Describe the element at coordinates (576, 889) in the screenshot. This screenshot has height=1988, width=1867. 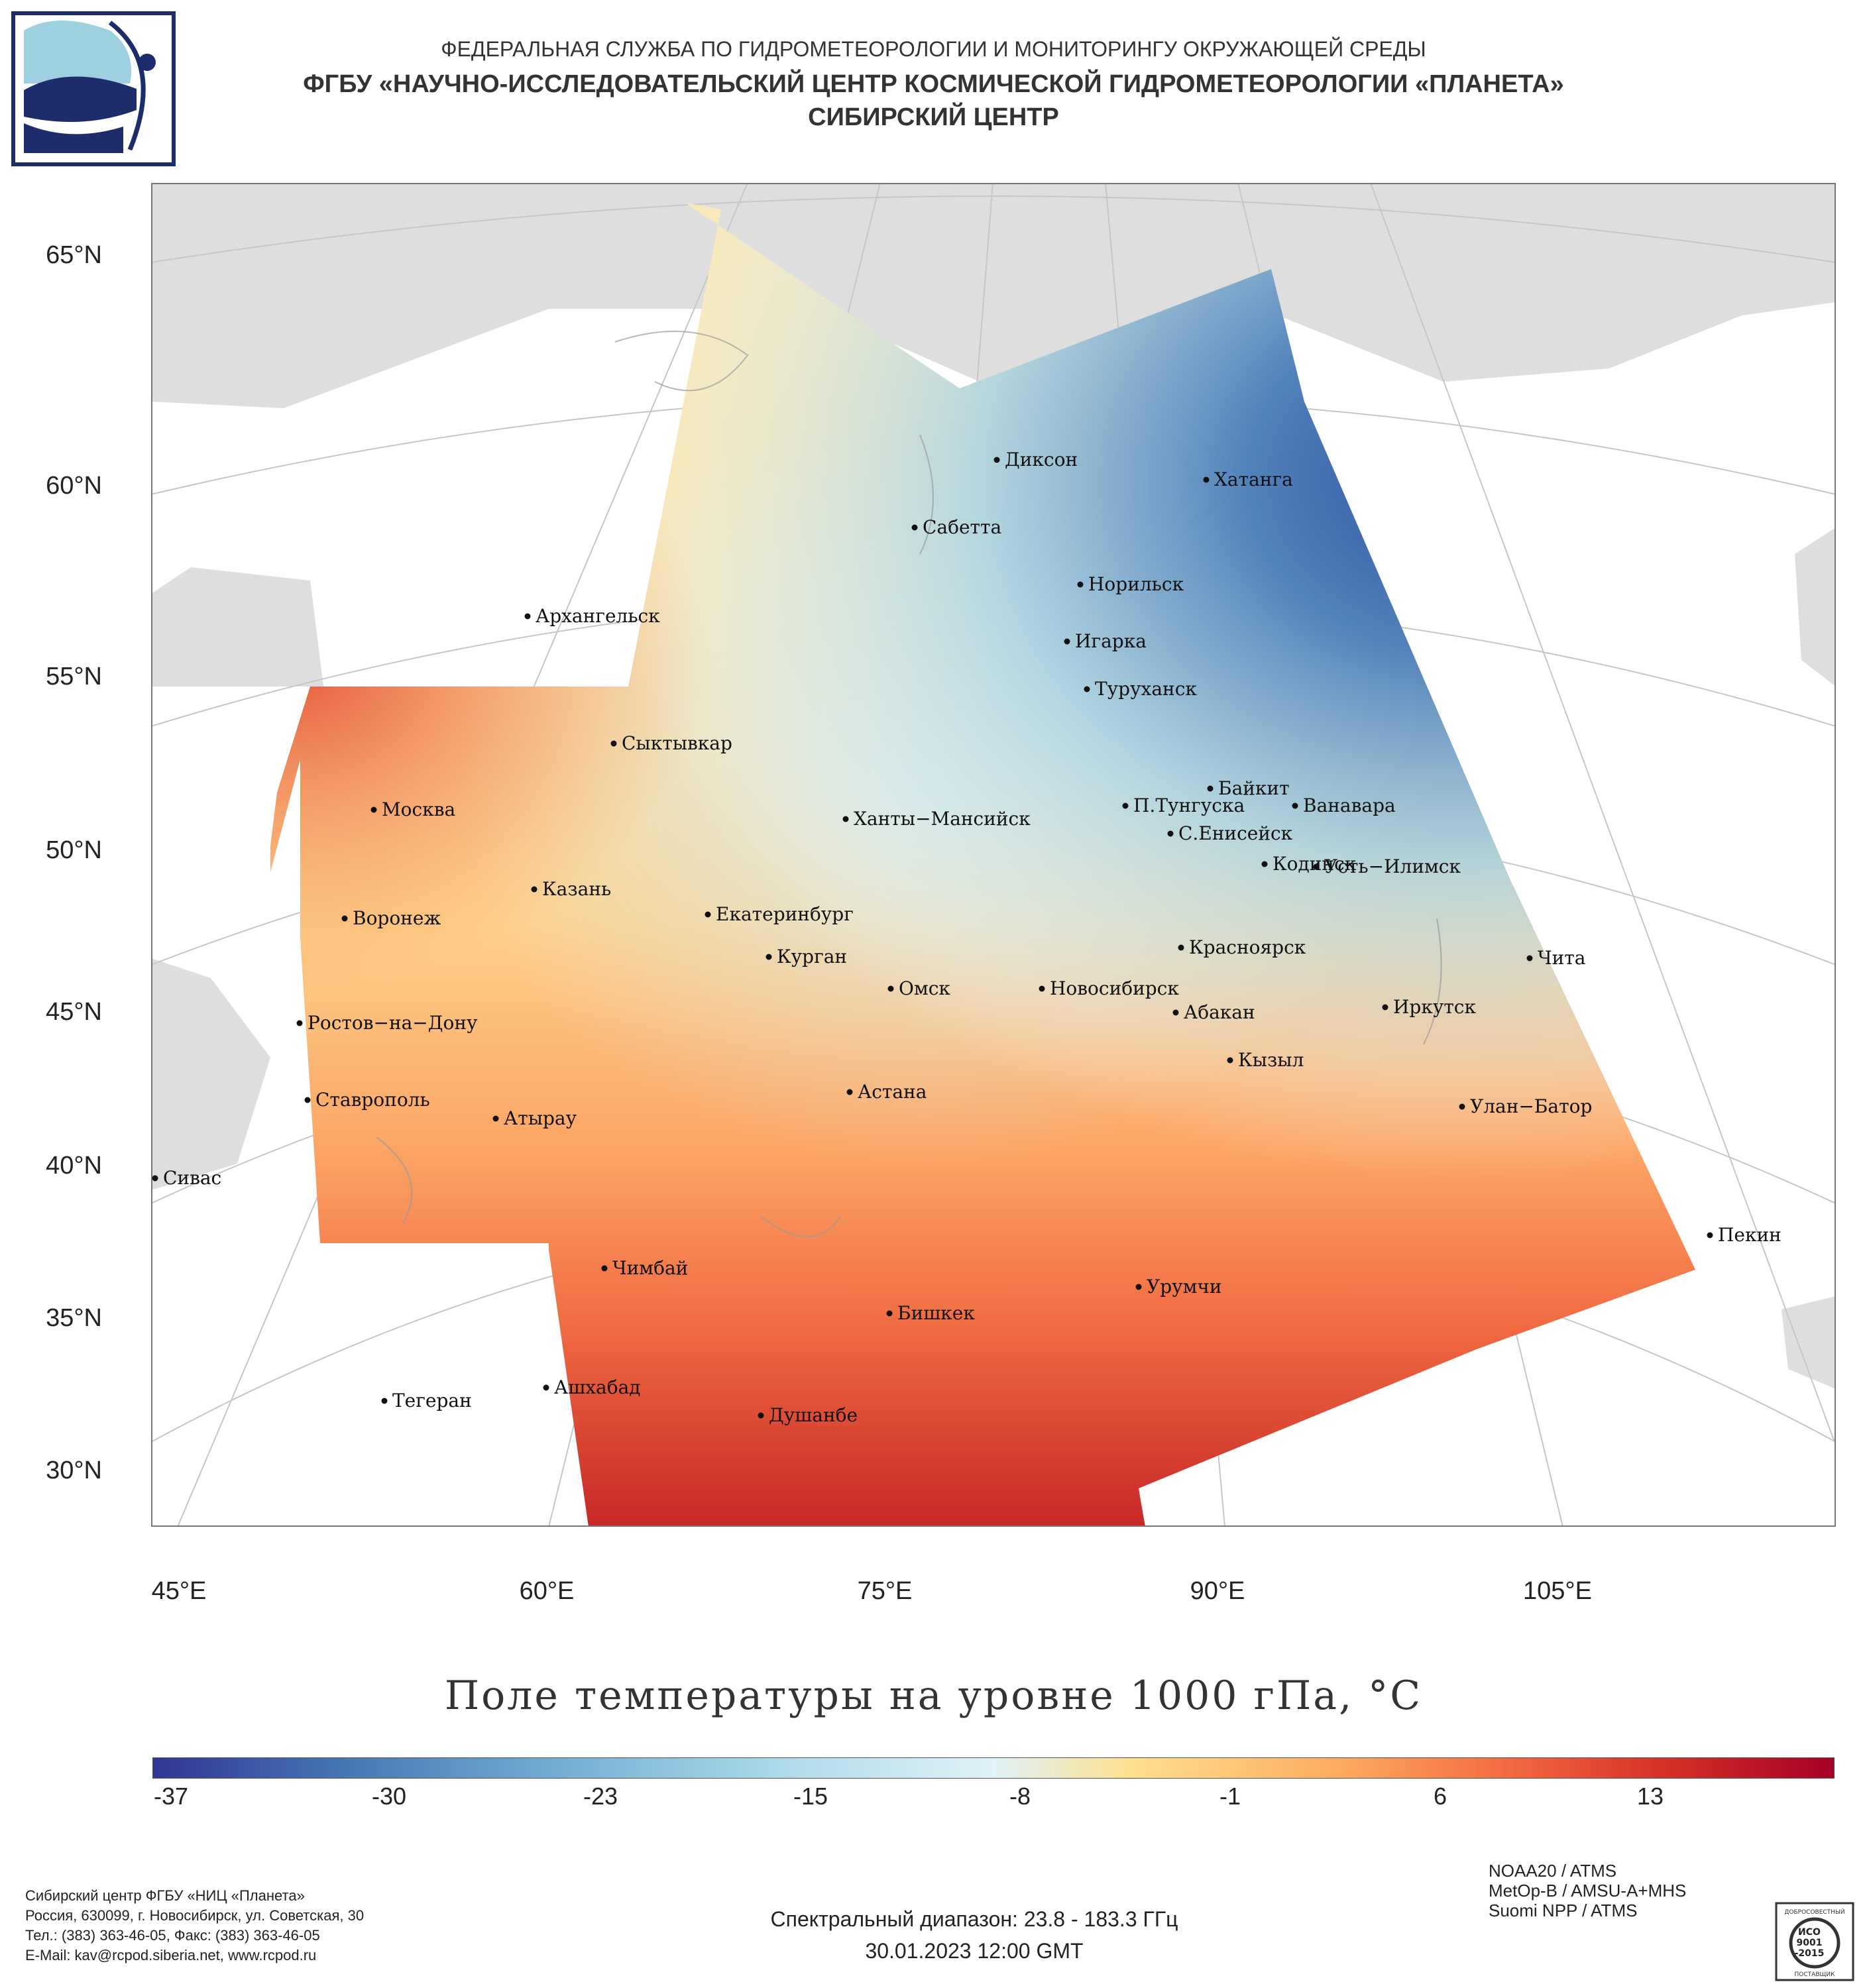
I see `city-label: Казань` at that location.